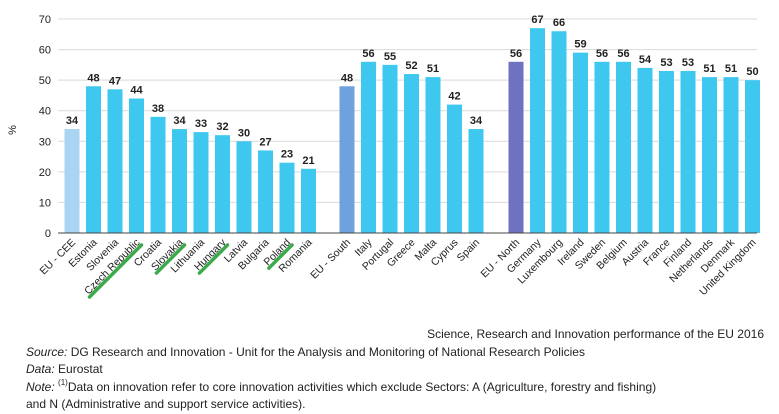  I want to click on data-label: Data:, so click(40, 369).